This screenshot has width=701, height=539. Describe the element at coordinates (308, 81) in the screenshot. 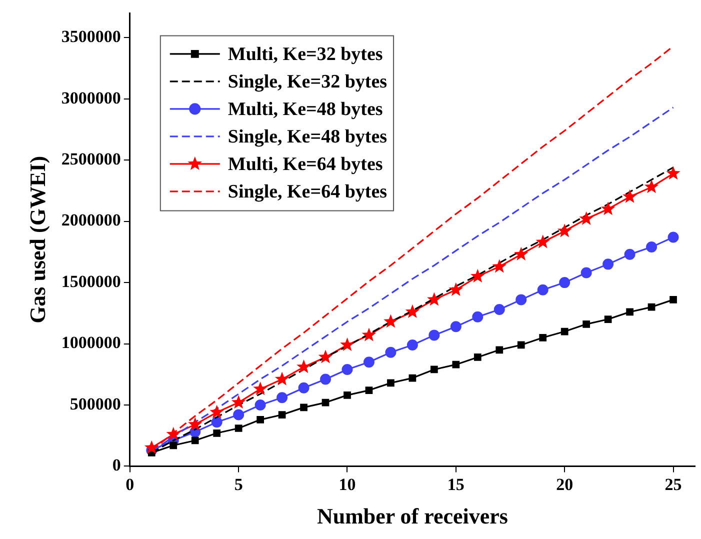

I see `legend-label: Single, Ke=32 bytes` at that location.